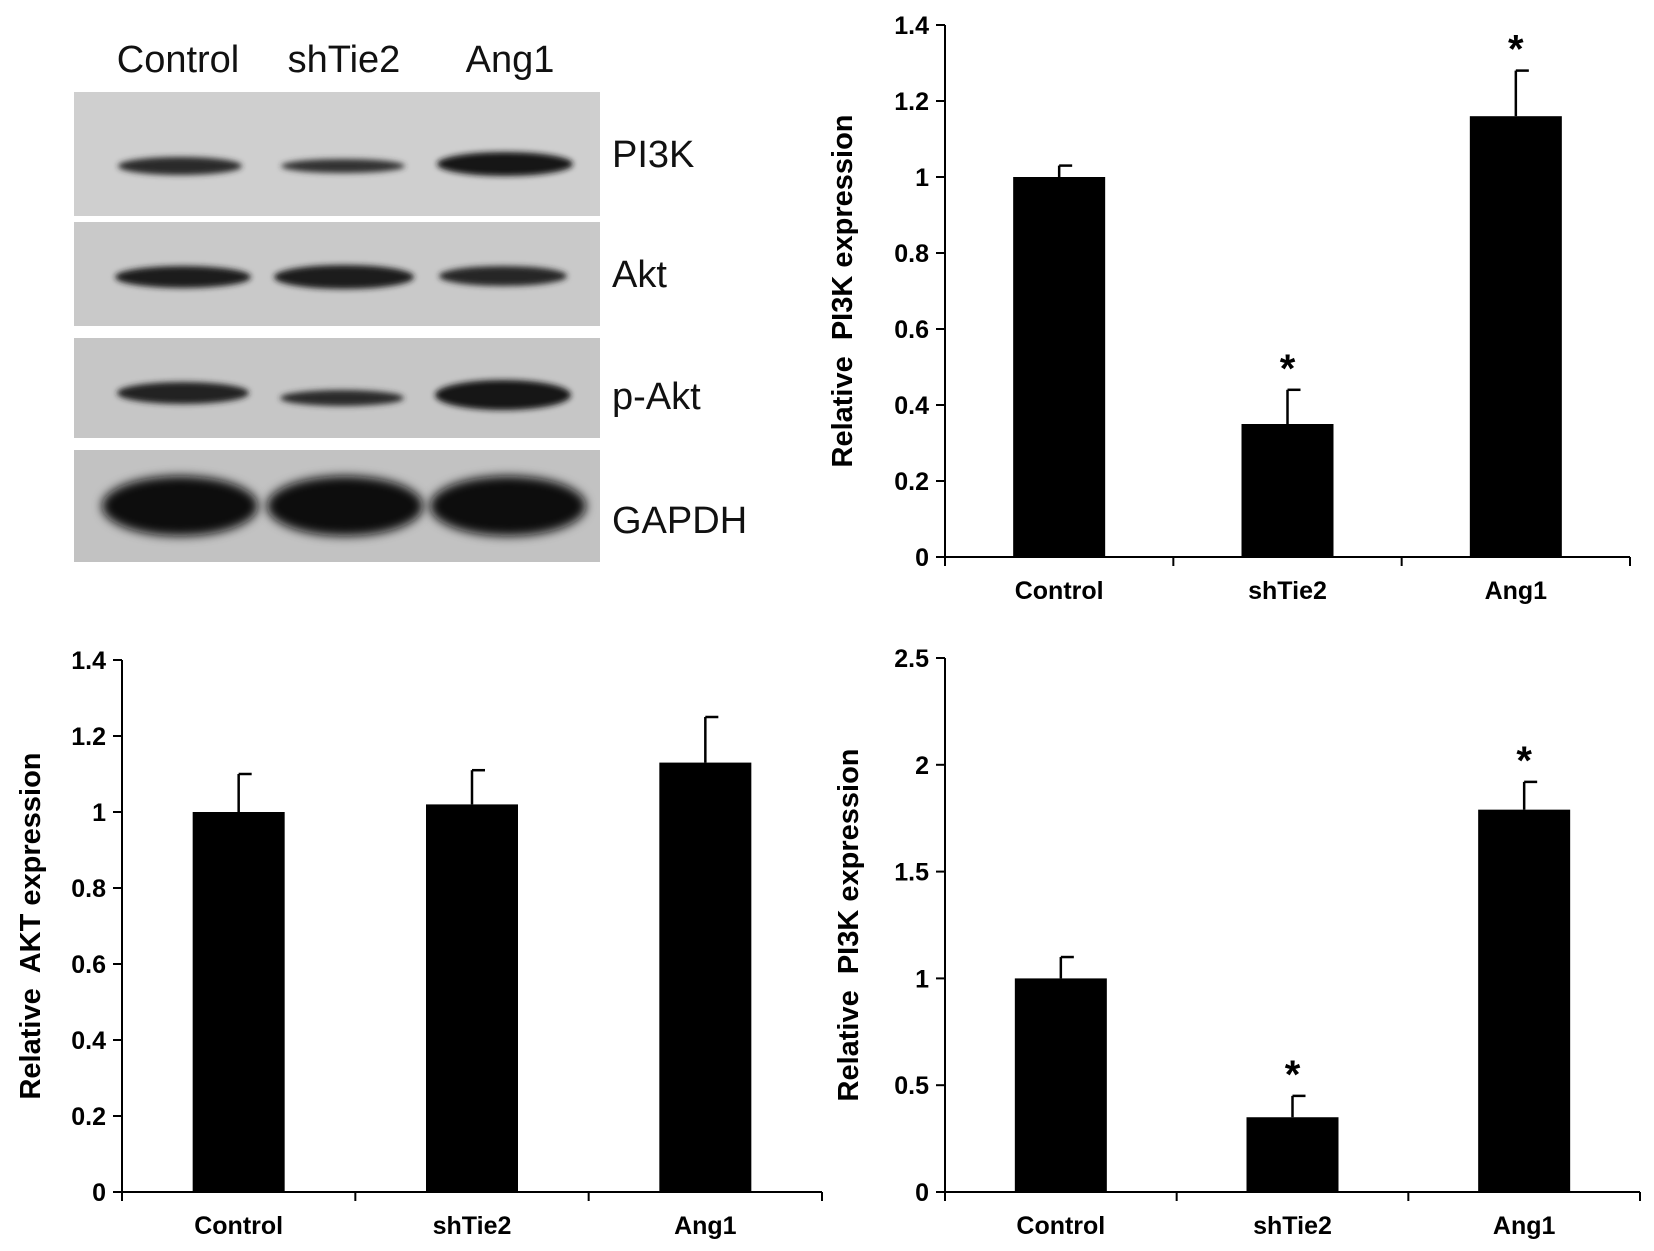 The width and height of the screenshot is (1654, 1251). What do you see at coordinates (183, 277) in the screenshot?
I see `blot-band-akt-control` at bounding box center [183, 277].